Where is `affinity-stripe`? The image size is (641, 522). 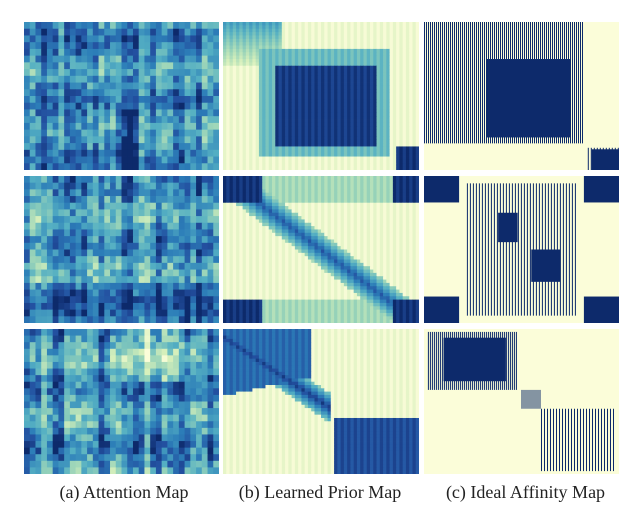
affinity-stripe is located at coordinates (570, 83).